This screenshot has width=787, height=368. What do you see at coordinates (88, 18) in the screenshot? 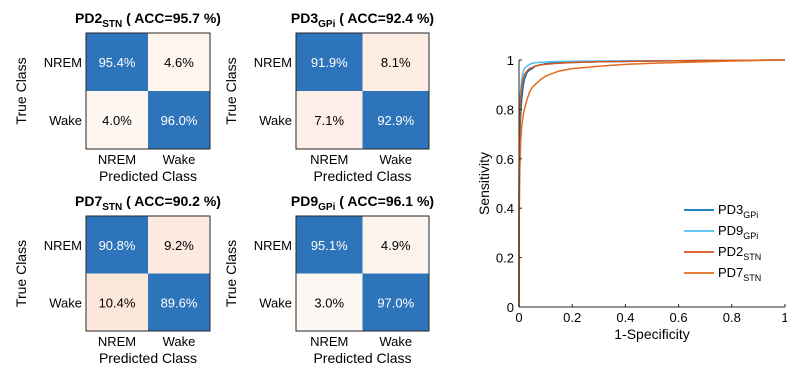
I see `matrix-title-main: PD2` at bounding box center [88, 18].